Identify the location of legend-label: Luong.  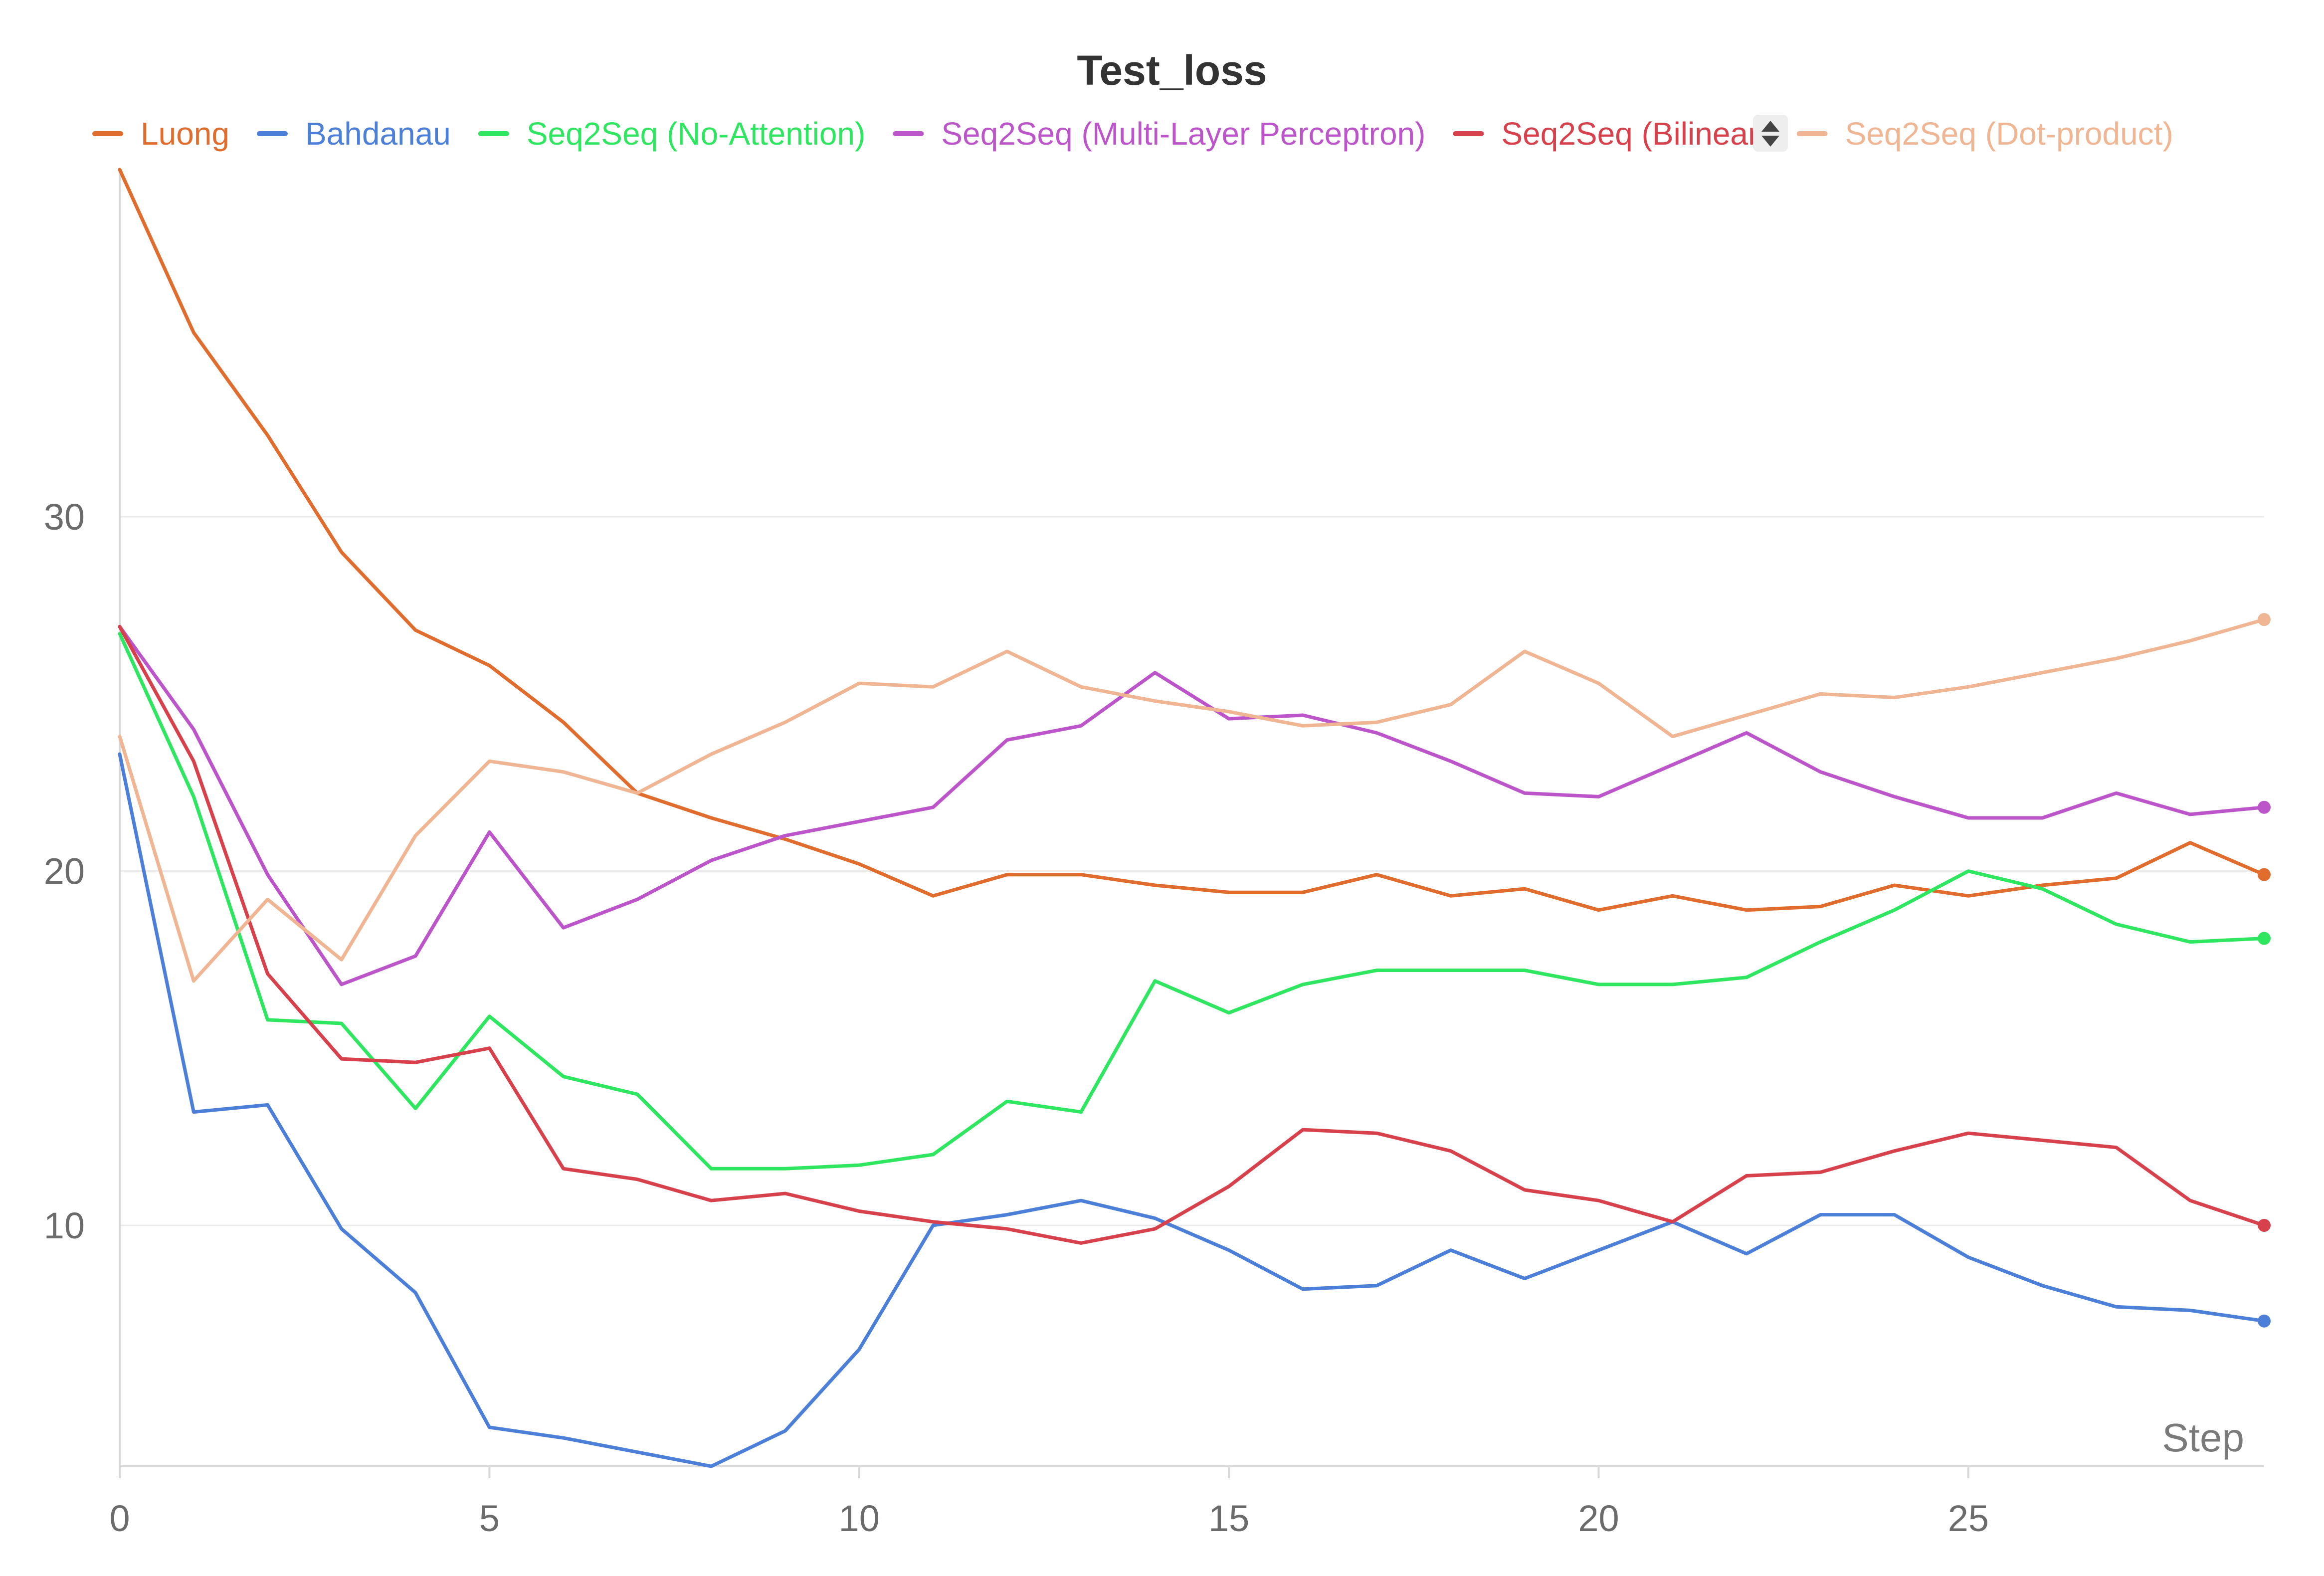
(185, 134).